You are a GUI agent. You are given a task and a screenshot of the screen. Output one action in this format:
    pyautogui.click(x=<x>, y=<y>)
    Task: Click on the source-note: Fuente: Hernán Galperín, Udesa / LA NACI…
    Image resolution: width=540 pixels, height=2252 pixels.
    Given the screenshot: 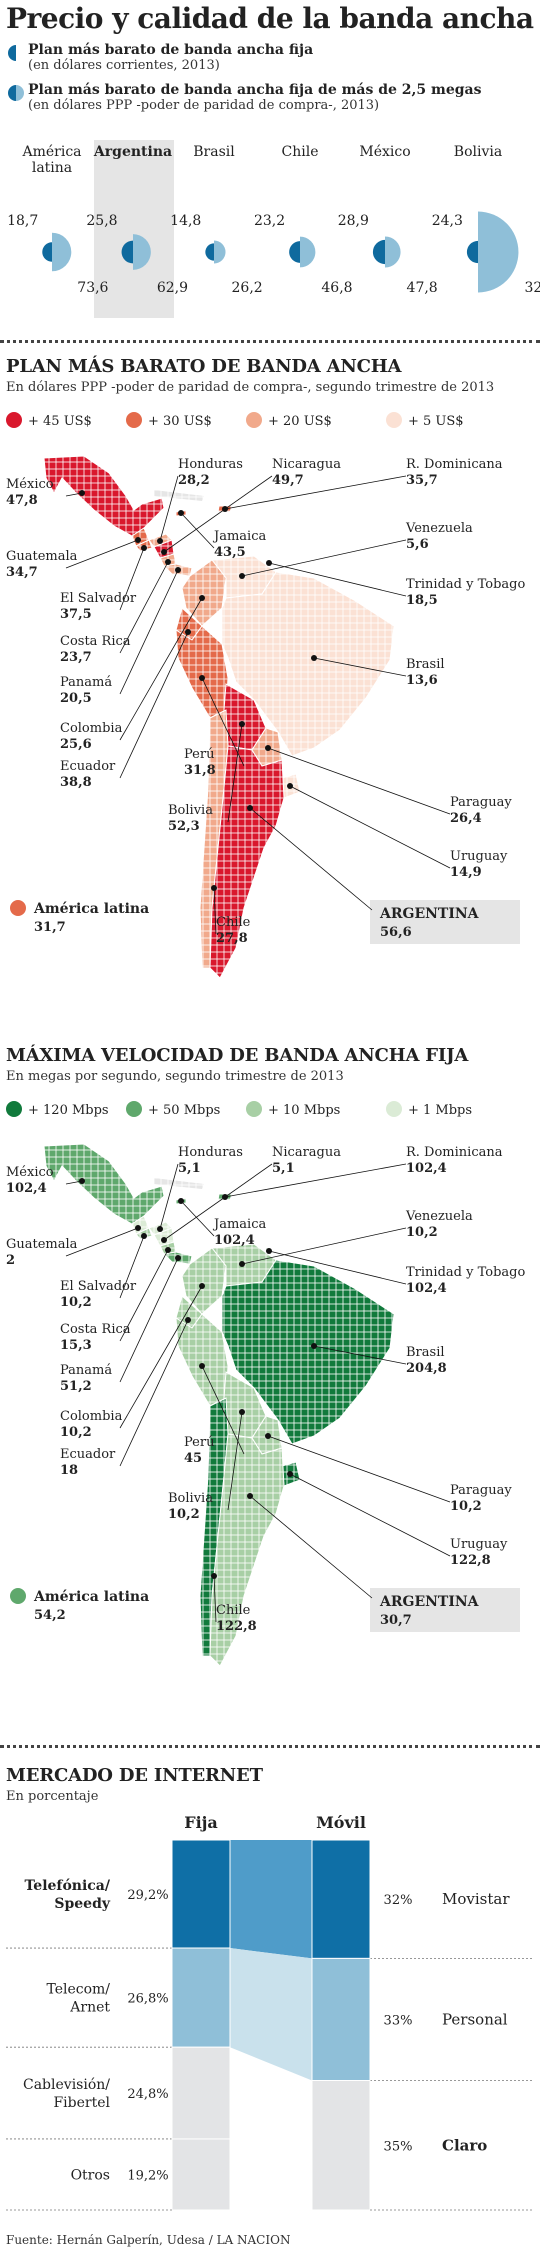 What is the action you would take?
    pyautogui.click(x=148, y=2240)
    